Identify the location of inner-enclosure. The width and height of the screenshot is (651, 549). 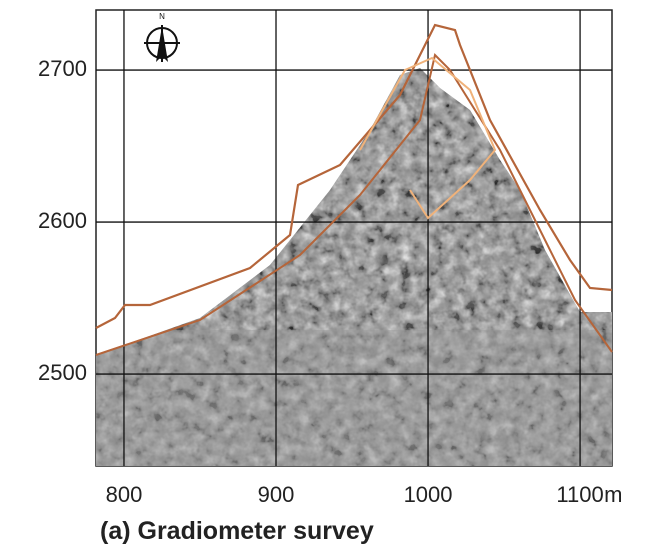
(428, 138).